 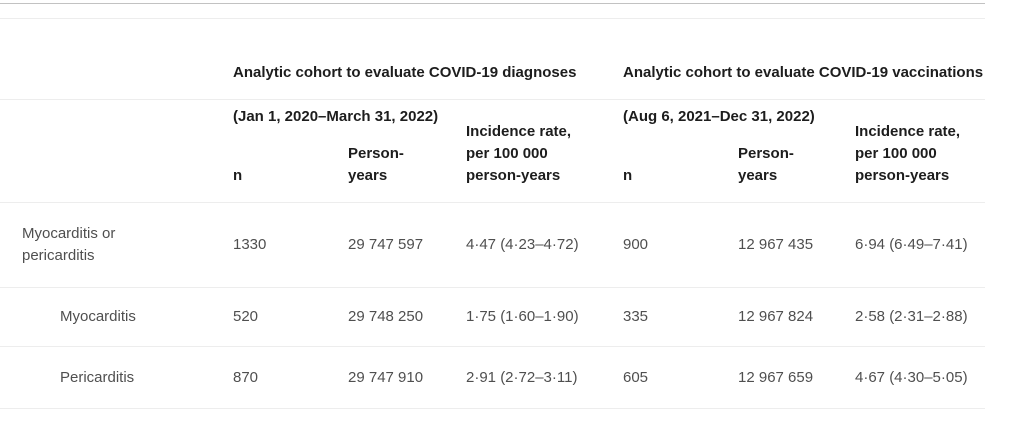 I want to click on row-label: Myocarditis, so click(x=98, y=316).